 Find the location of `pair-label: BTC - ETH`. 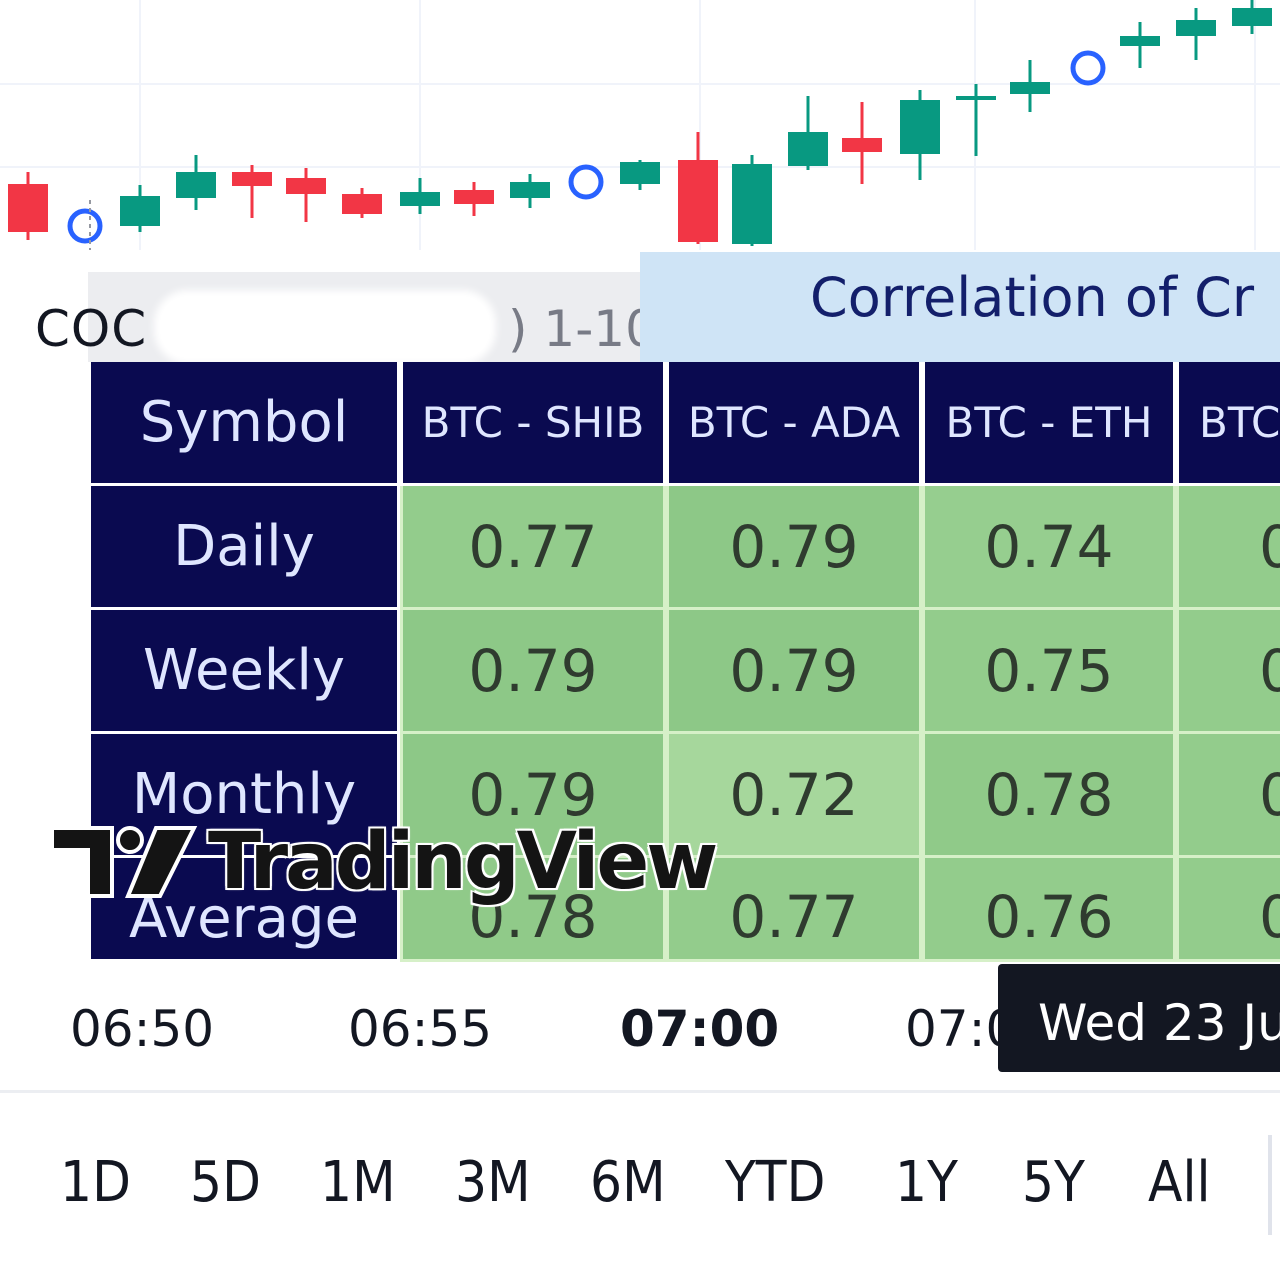

pair-label: BTC - ETH is located at coordinates (1049, 422).